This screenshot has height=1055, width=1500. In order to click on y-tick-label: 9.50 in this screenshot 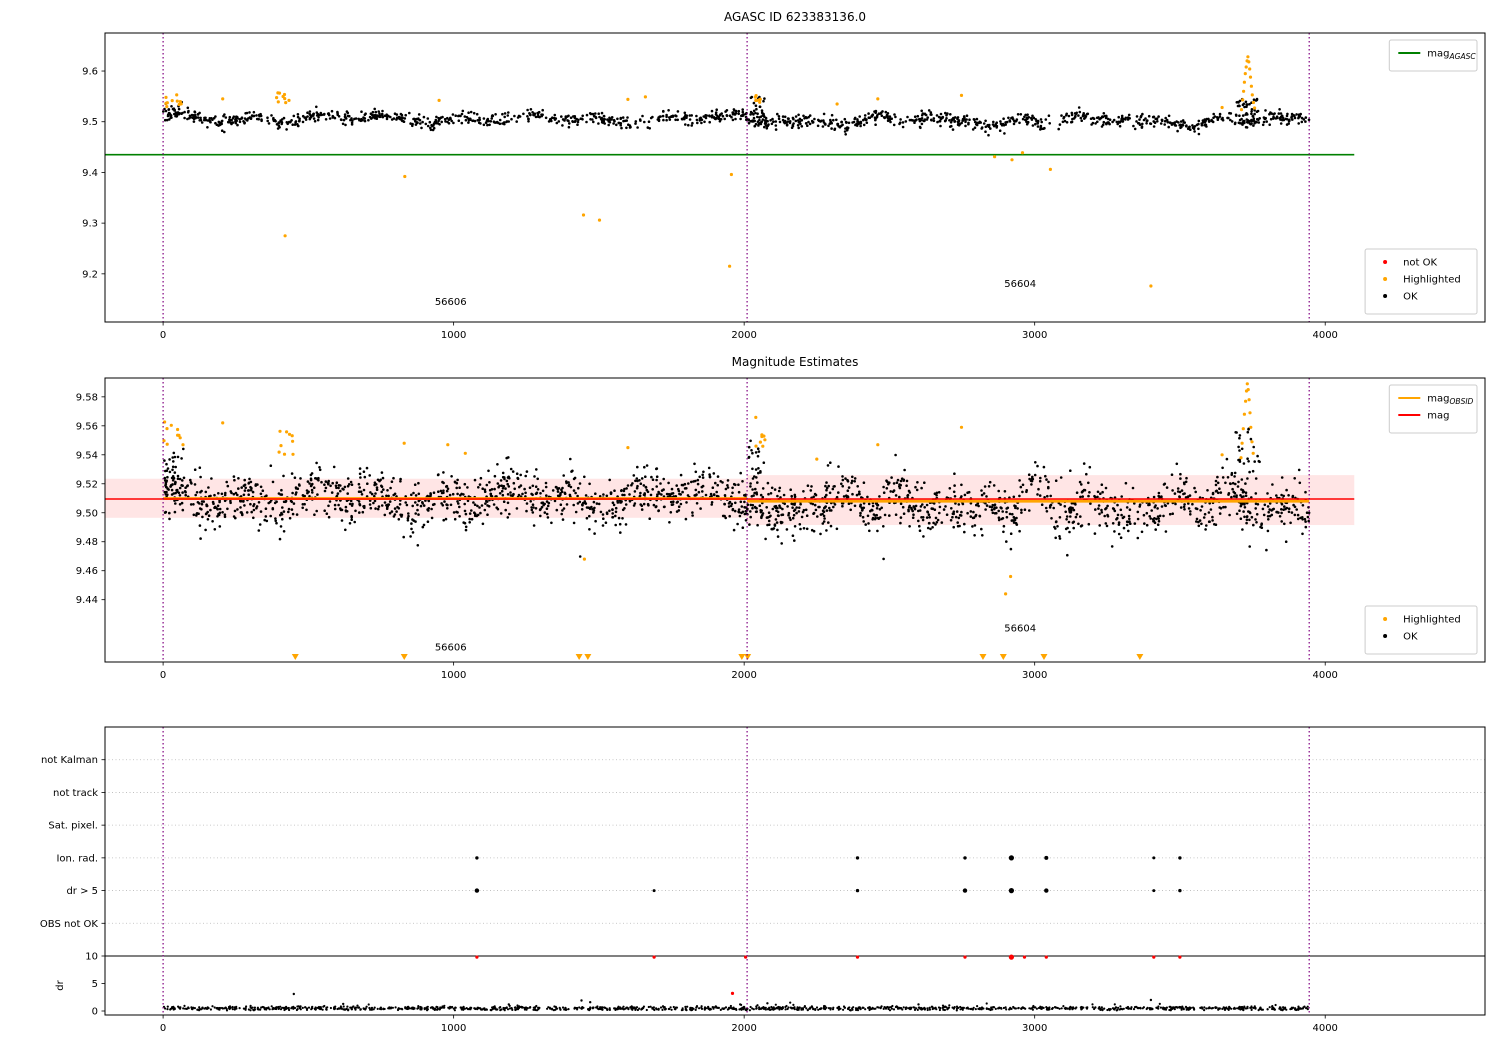, I will do `click(87, 513)`.